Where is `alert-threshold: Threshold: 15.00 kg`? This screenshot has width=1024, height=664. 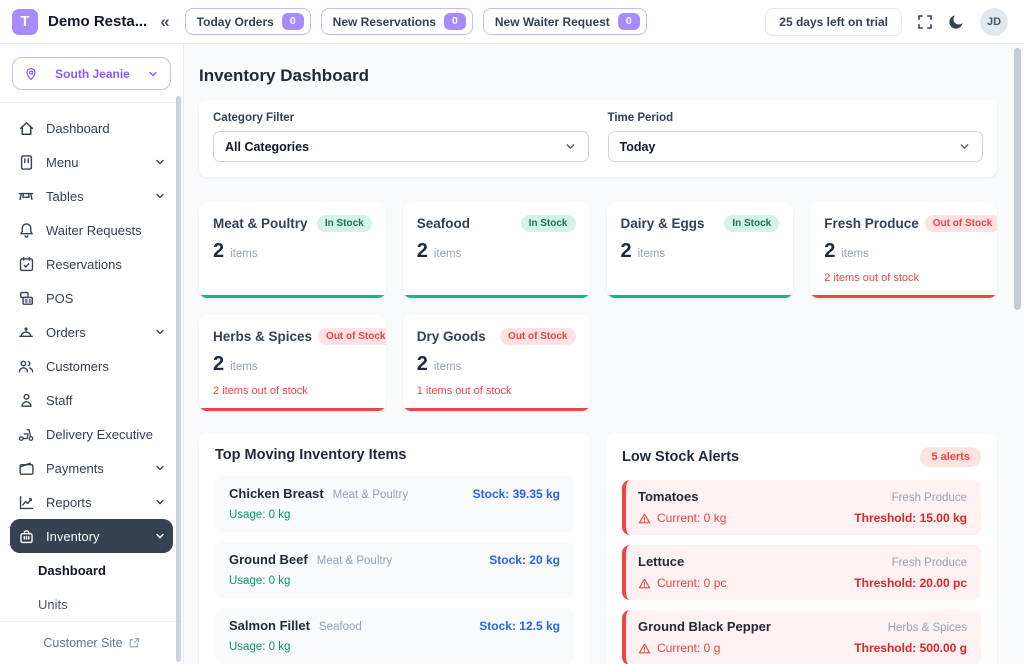
alert-threshold: Threshold: 15.00 kg is located at coordinates (910, 518).